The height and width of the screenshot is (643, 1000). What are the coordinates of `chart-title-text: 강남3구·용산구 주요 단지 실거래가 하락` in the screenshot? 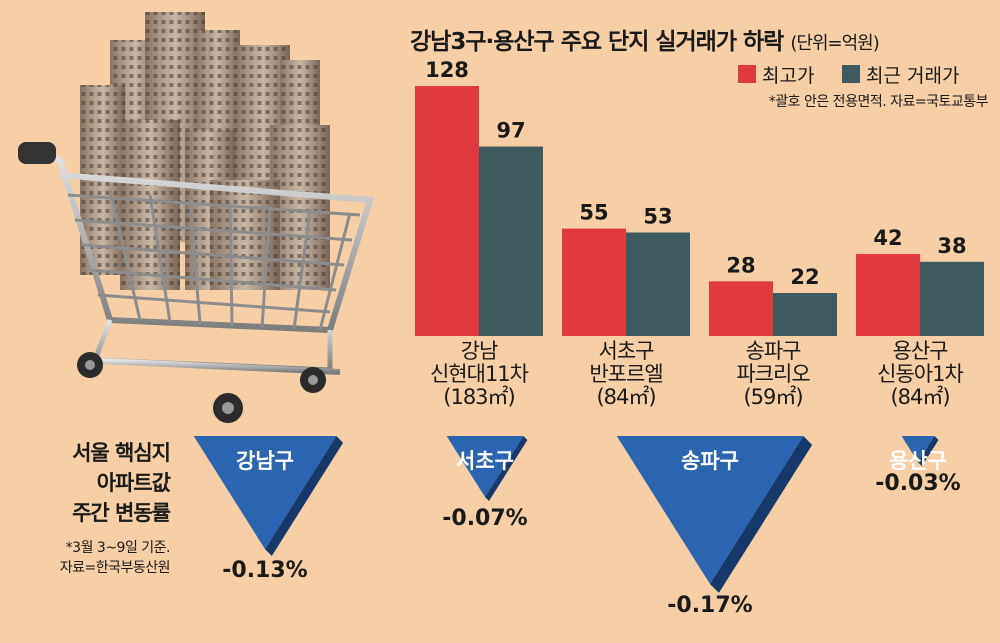 It's located at (597, 42).